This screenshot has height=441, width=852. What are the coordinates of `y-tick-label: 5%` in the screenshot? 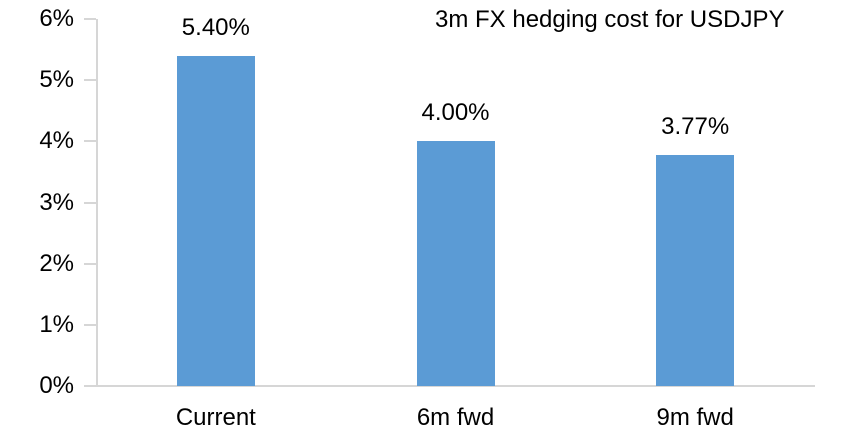 It's located at (56, 80).